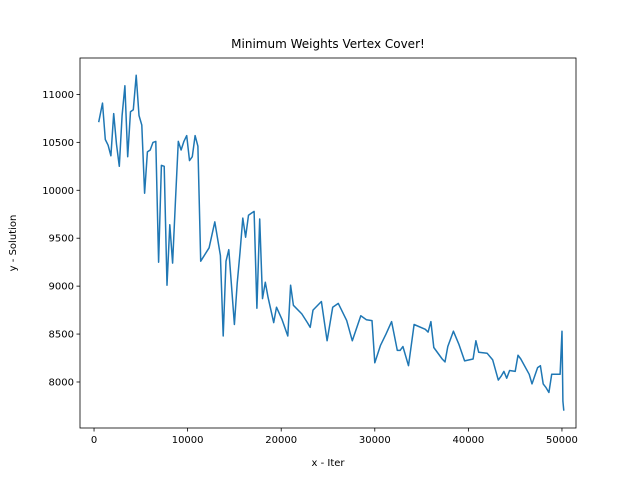 The height and width of the screenshot is (480, 640). What do you see at coordinates (562, 440) in the screenshot?
I see `x-tick-label: 50000` at bounding box center [562, 440].